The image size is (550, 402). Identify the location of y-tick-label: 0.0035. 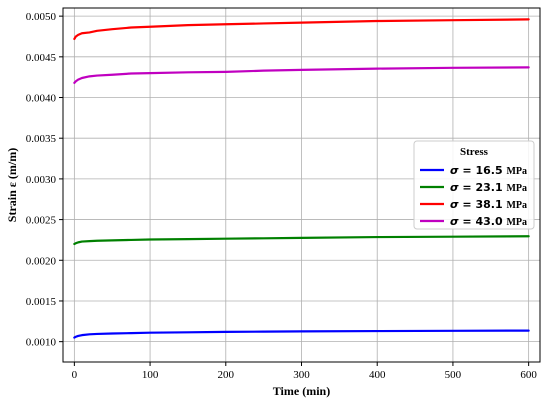
(41, 139).